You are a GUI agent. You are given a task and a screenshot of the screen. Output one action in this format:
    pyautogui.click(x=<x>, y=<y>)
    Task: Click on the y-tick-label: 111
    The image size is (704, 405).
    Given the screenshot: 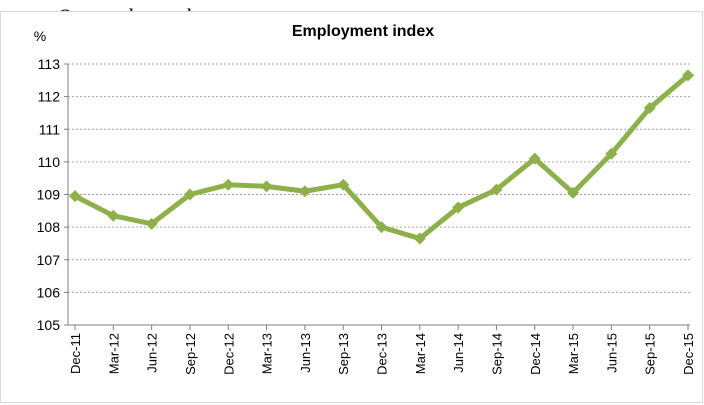 What is the action you would take?
    pyautogui.click(x=49, y=129)
    